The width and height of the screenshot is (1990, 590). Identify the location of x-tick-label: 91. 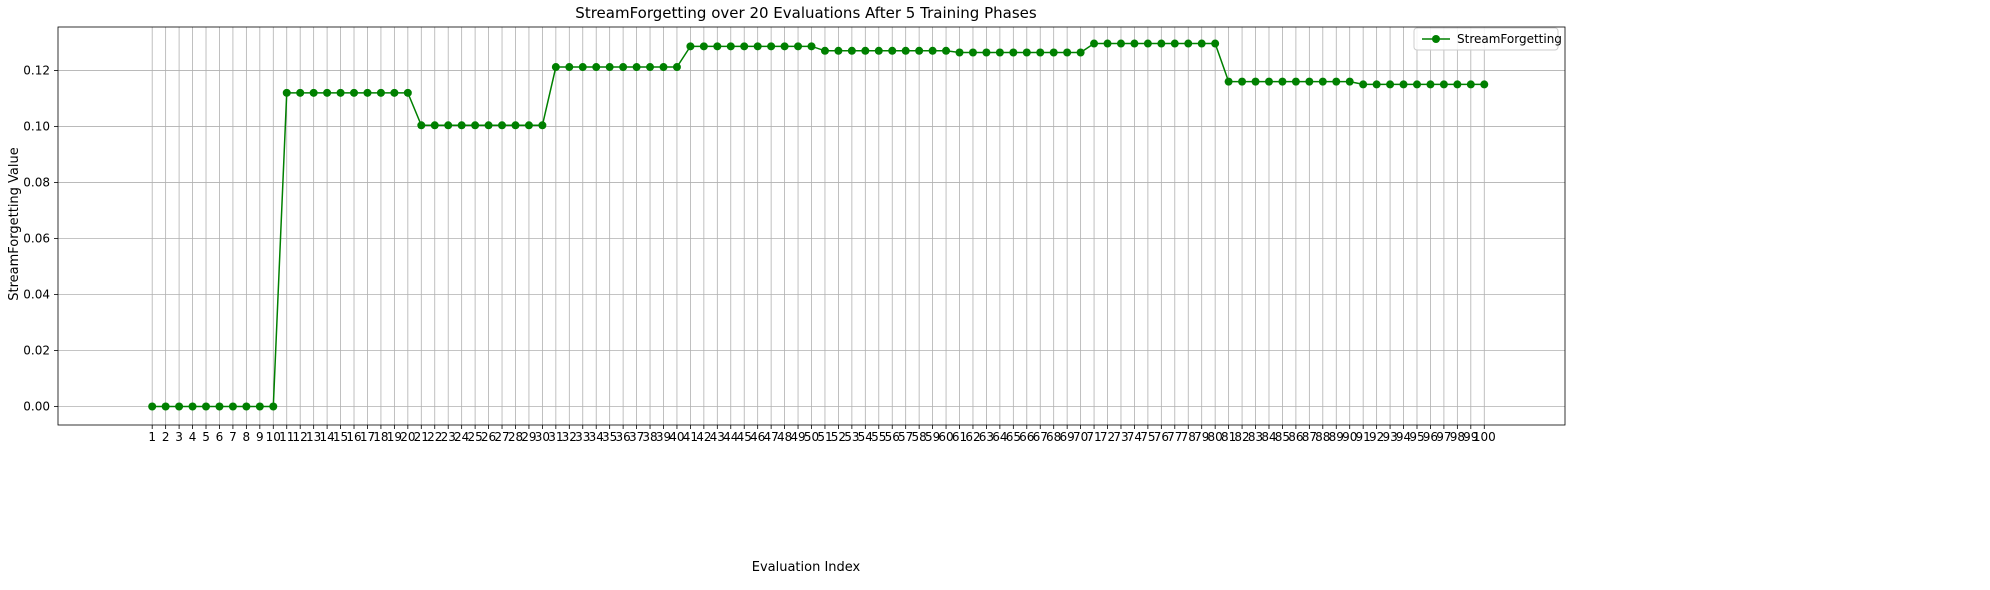
(1363, 437).